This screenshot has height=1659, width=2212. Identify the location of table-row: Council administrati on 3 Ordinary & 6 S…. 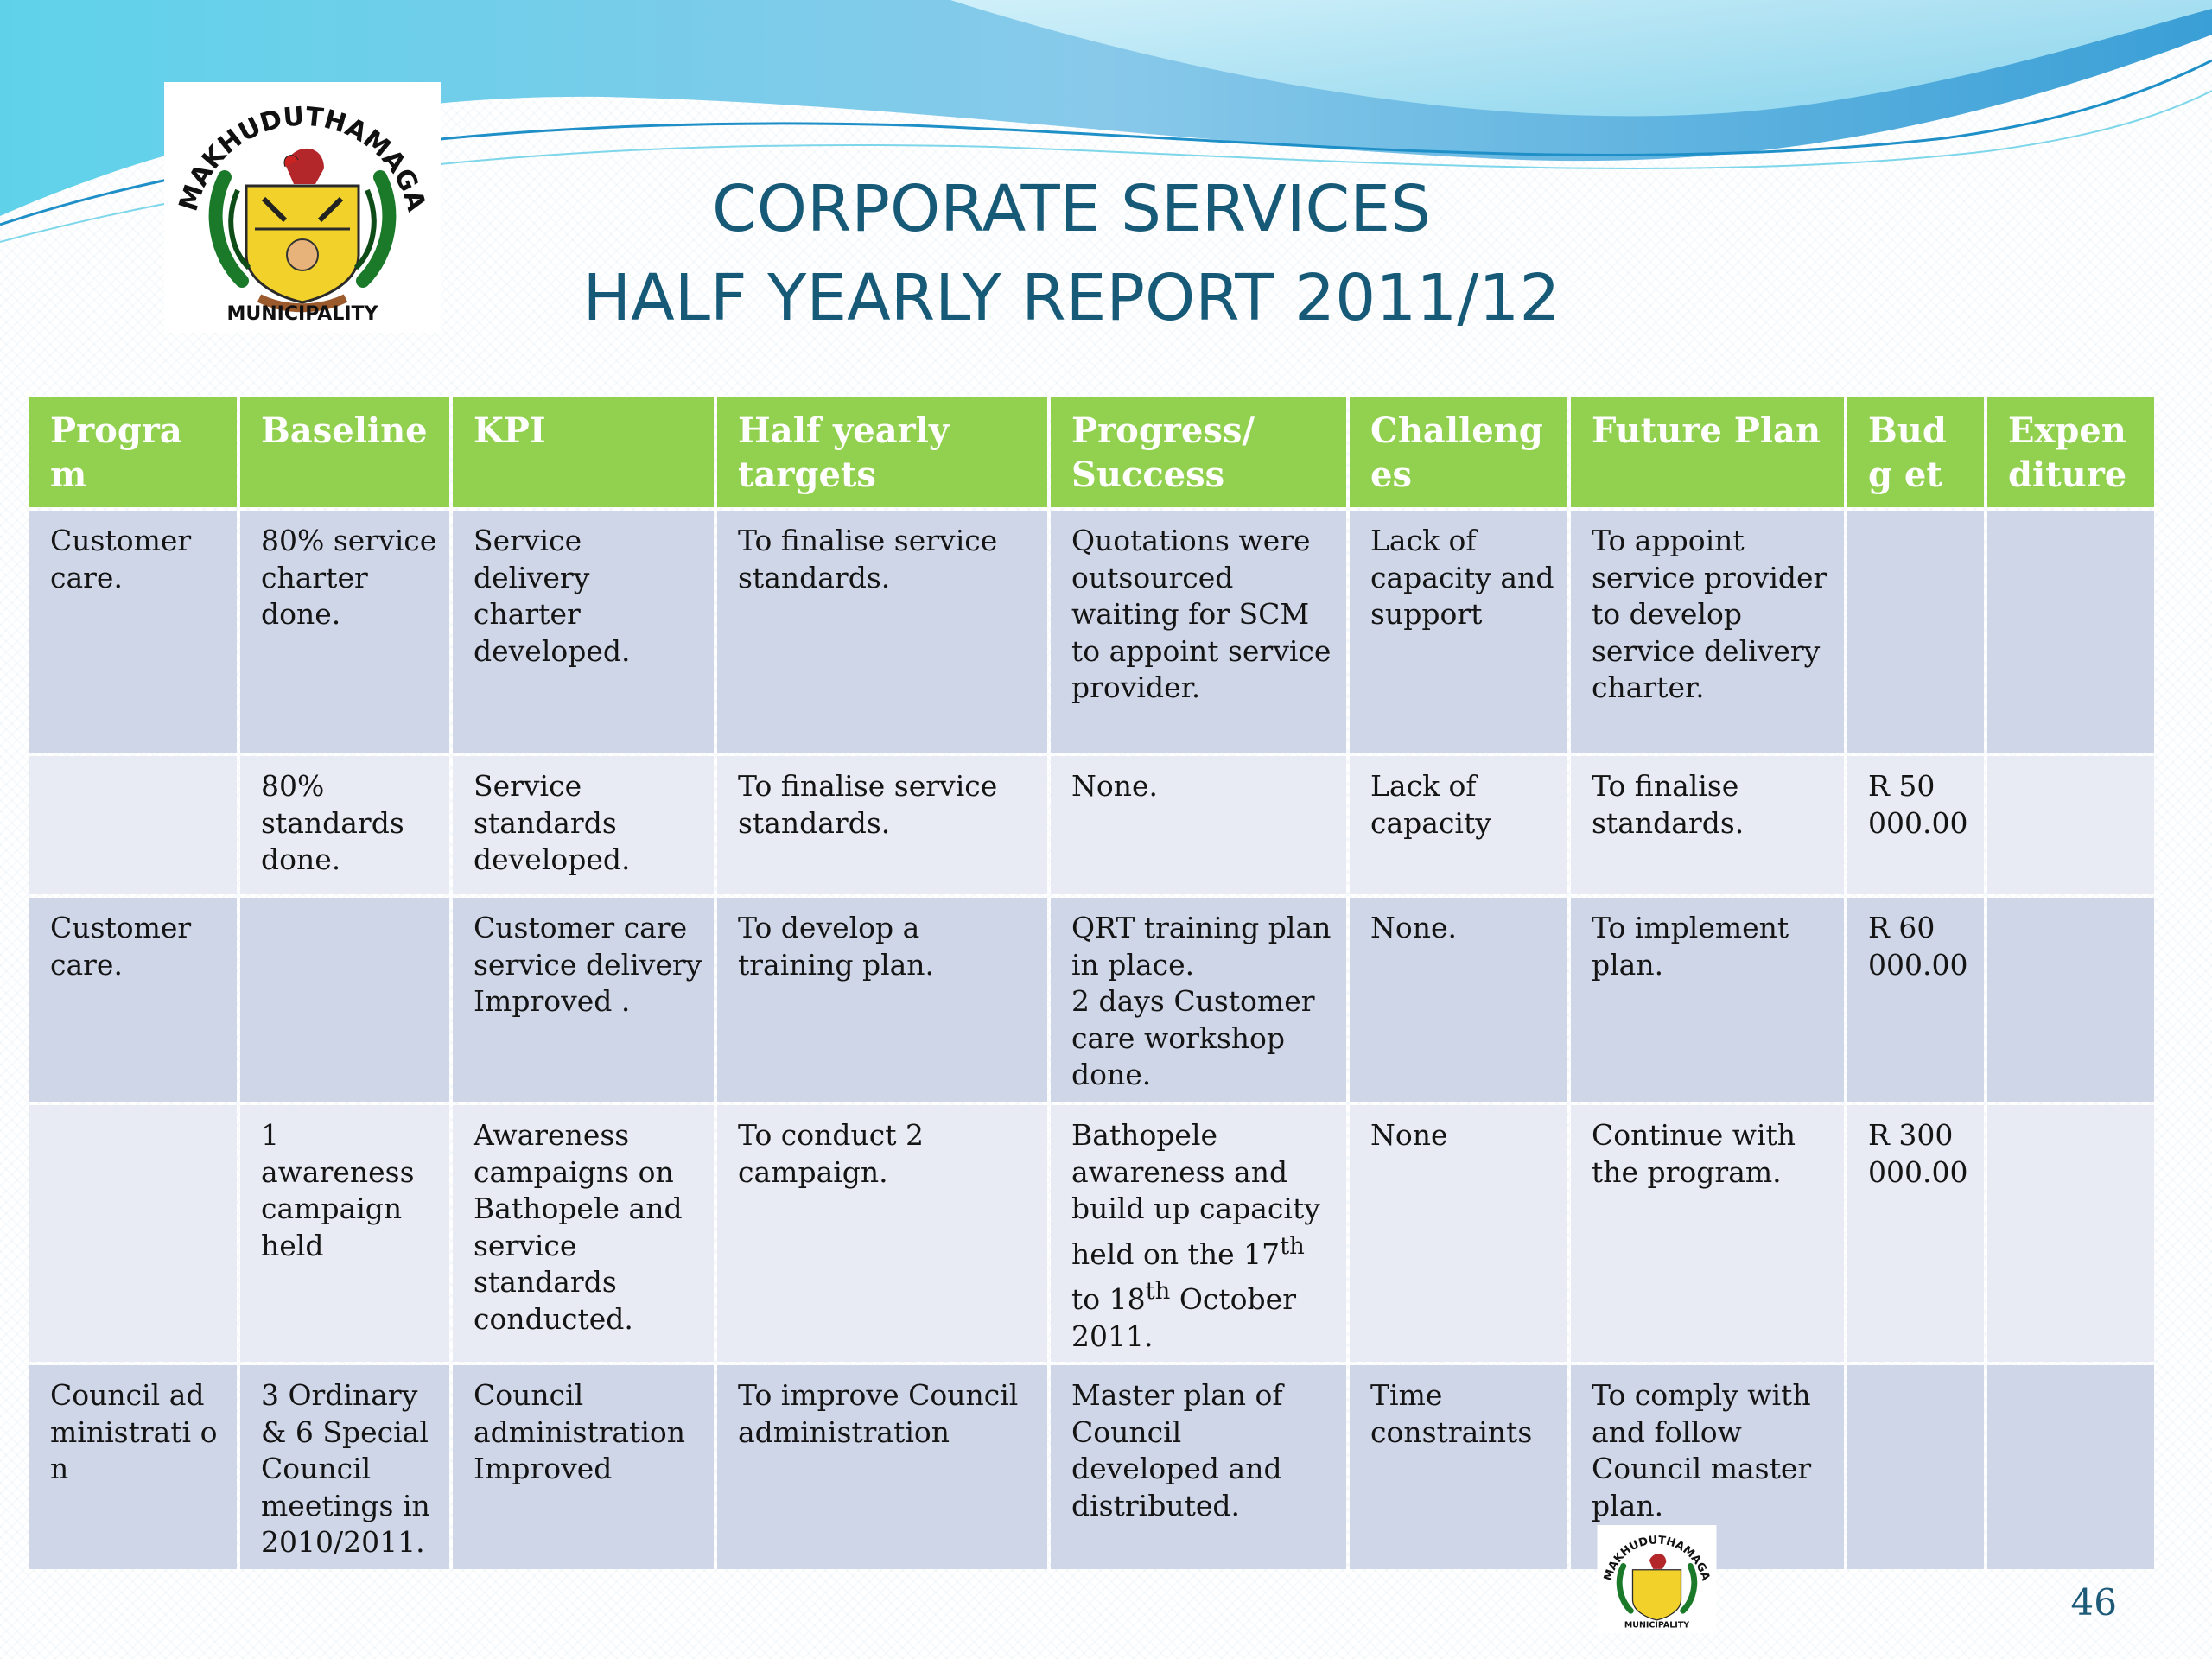
(1091, 1467).